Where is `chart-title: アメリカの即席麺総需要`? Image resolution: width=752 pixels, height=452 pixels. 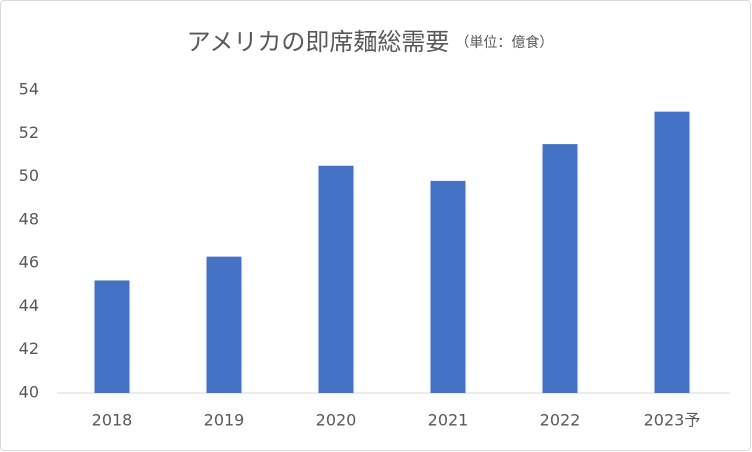 chart-title: アメリカの即席麺総需要 is located at coordinates (318, 42).